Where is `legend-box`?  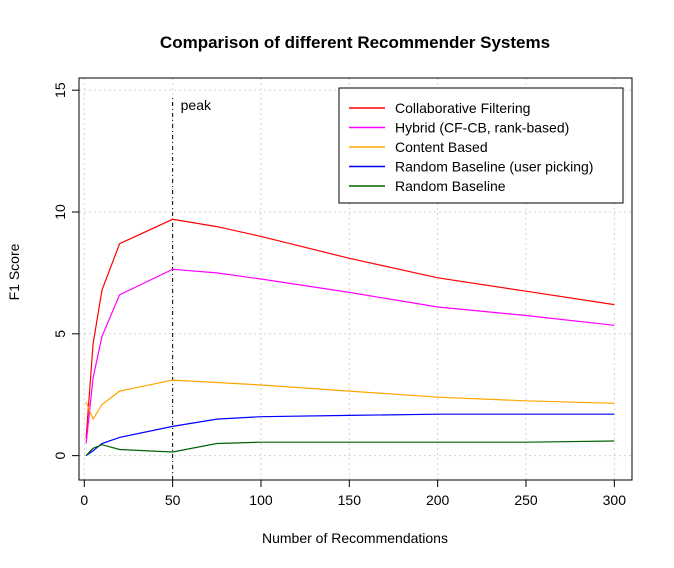
legend-box is located at coordinates (481, 145).